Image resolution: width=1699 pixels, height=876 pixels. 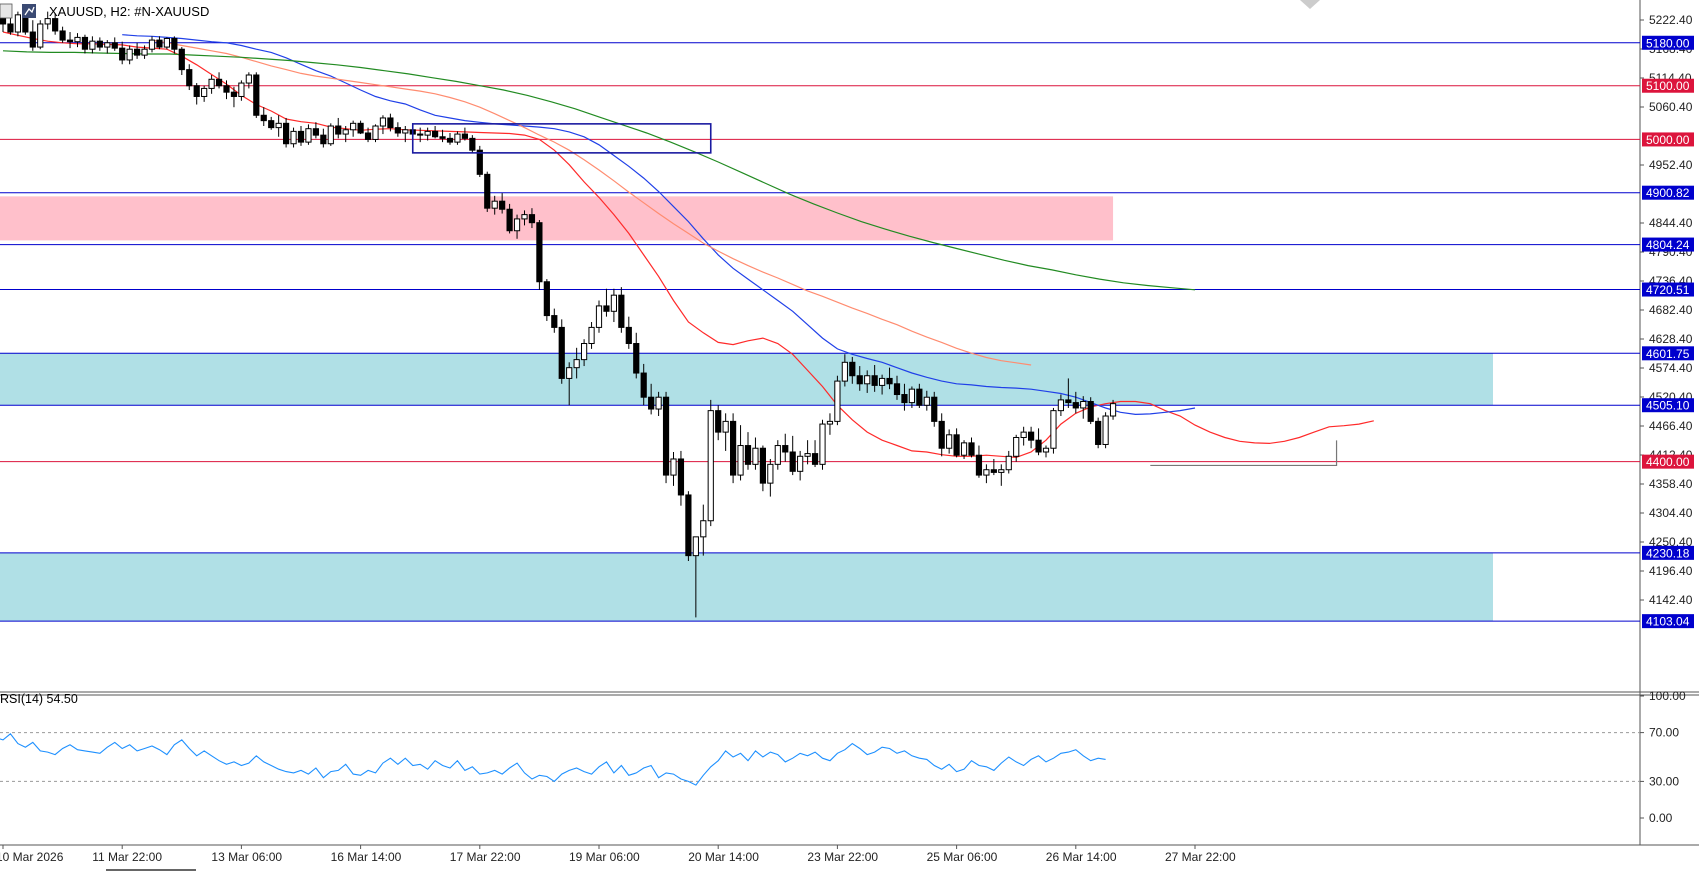 What do you see at coordinates (6, 11) in the screenshot?
I see `chart-menu-icon` at bounding box center [6, 11].